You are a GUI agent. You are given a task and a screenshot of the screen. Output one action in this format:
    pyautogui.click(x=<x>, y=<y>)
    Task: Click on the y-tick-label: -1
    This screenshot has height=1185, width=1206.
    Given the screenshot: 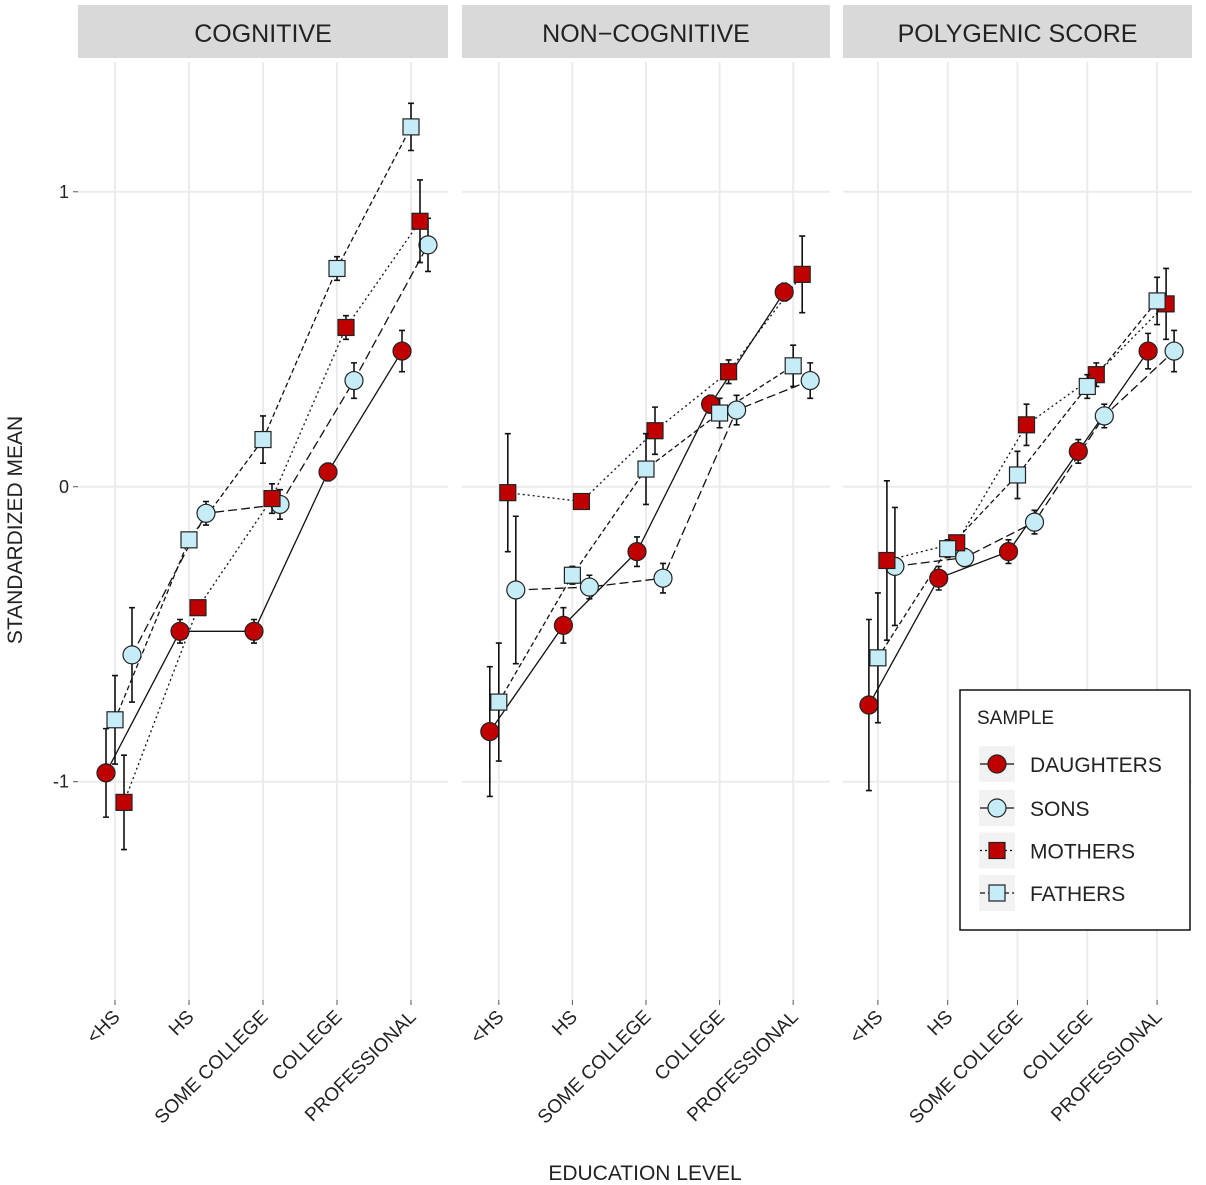 What is the action you would take?
    pyautogui.click(x=61, y=782)
    